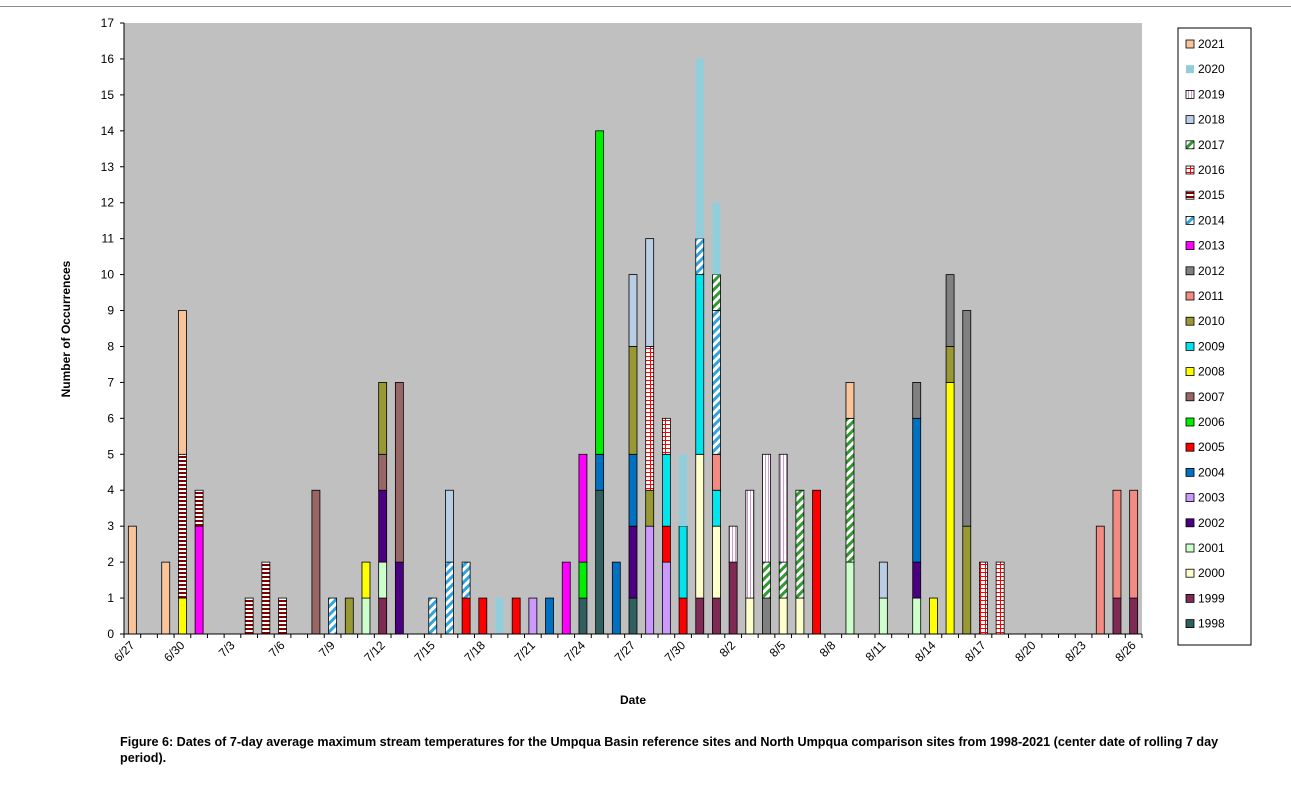 The height and width of the screenshot is (788, 1291). I want to click on legend-label-2020: 2020, so click(1211, 69).